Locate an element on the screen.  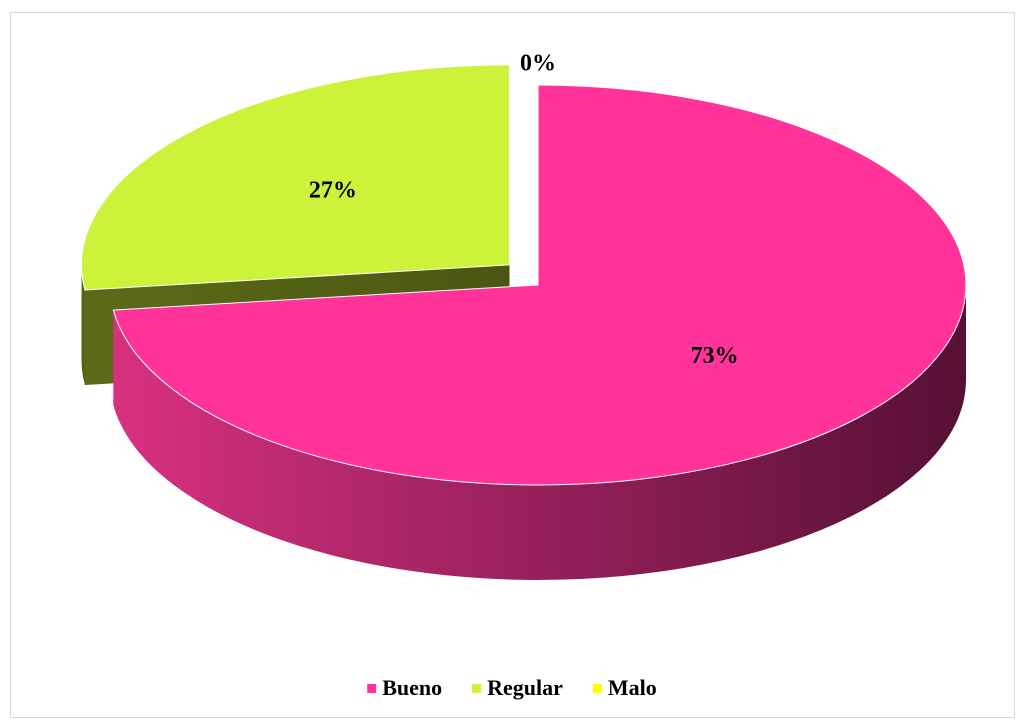
slice-side is located at coordinates (83, 324).